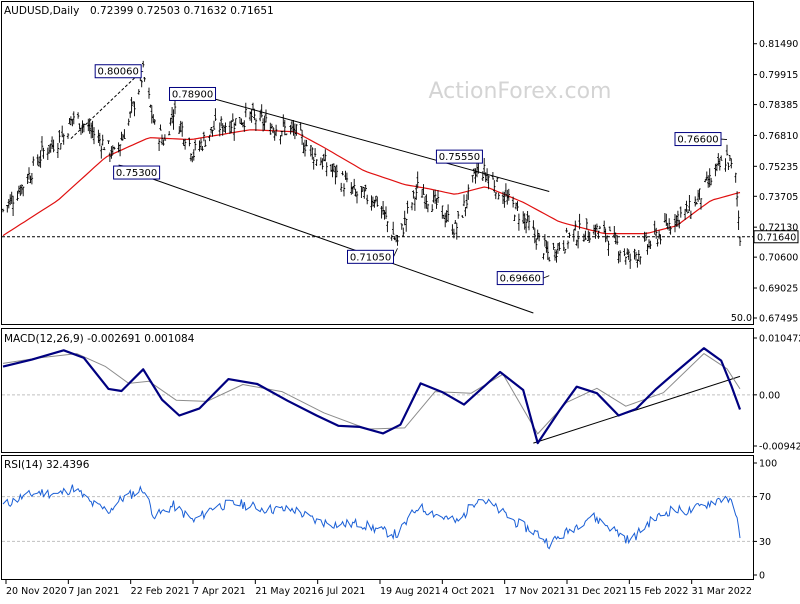 The image size is (800, 604). Describe the element at coordinates (520, 91) in the screenshot. I see `watermark: ActionForex.com` at that location.